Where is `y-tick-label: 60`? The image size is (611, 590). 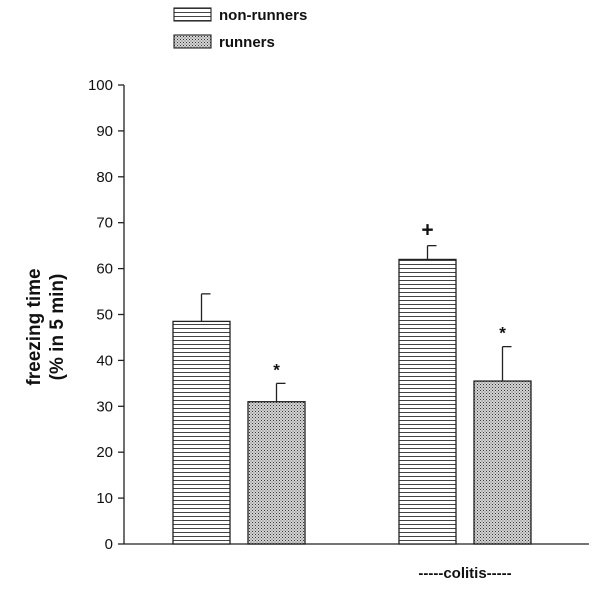 y-tick-label: 60 is located at coordinates (104, 269).